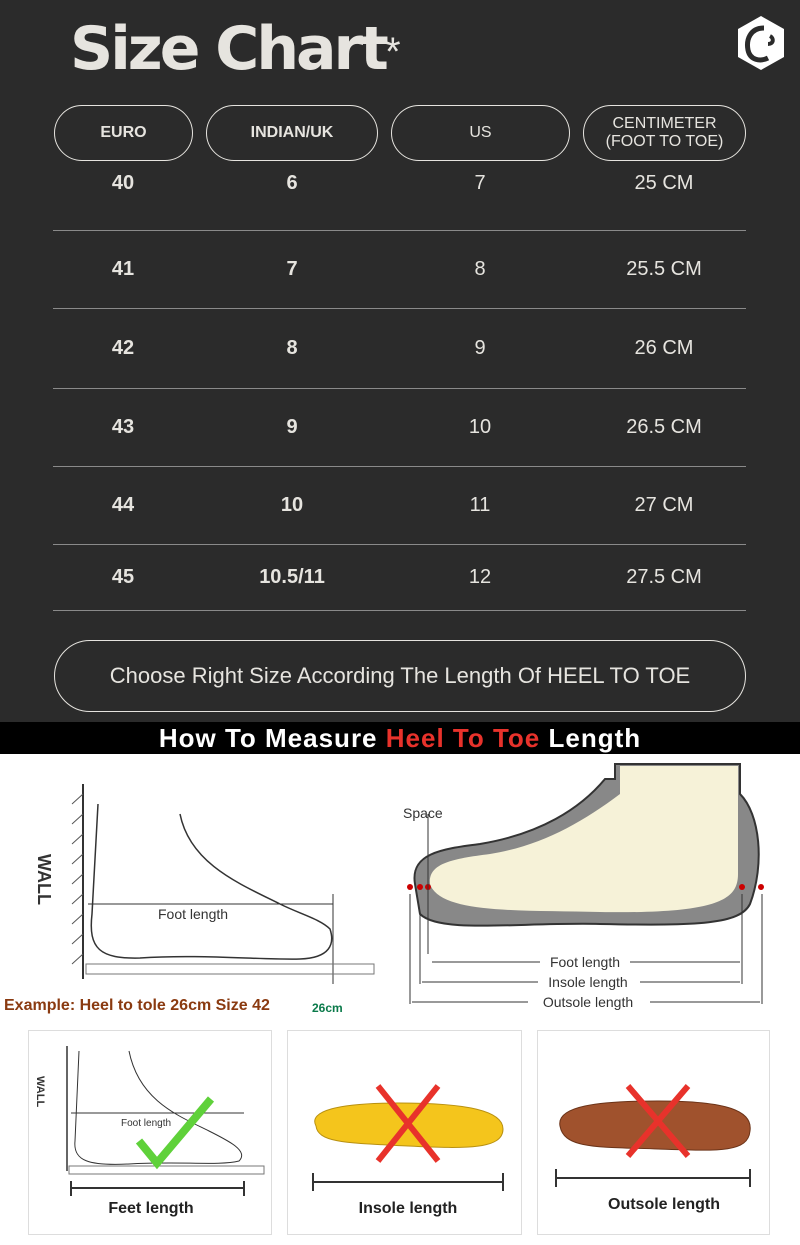 This screenshot has height=1245, width=800. I want to click on asterisk-mark: *, so click(393, 52).